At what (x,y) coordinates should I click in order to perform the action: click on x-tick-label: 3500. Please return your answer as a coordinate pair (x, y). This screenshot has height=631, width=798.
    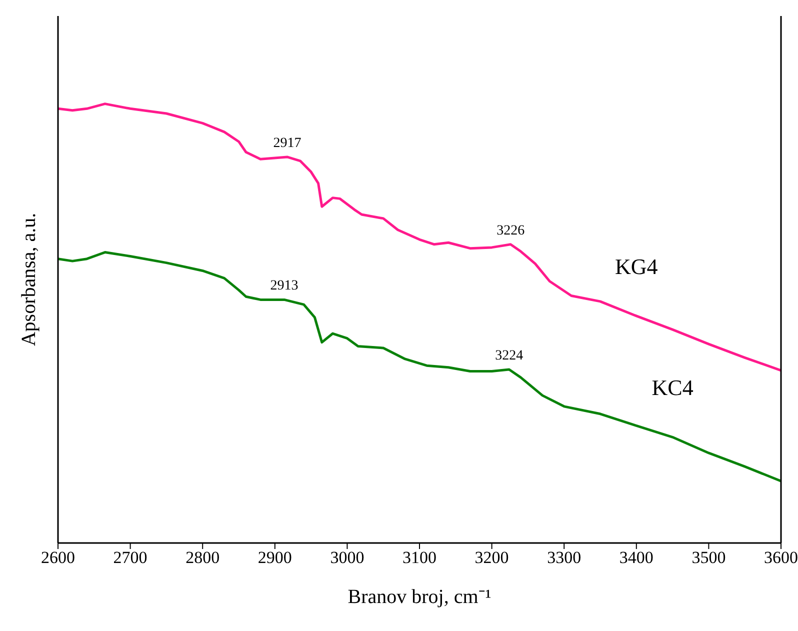
    Looking at the image, I should click on (709, 558).